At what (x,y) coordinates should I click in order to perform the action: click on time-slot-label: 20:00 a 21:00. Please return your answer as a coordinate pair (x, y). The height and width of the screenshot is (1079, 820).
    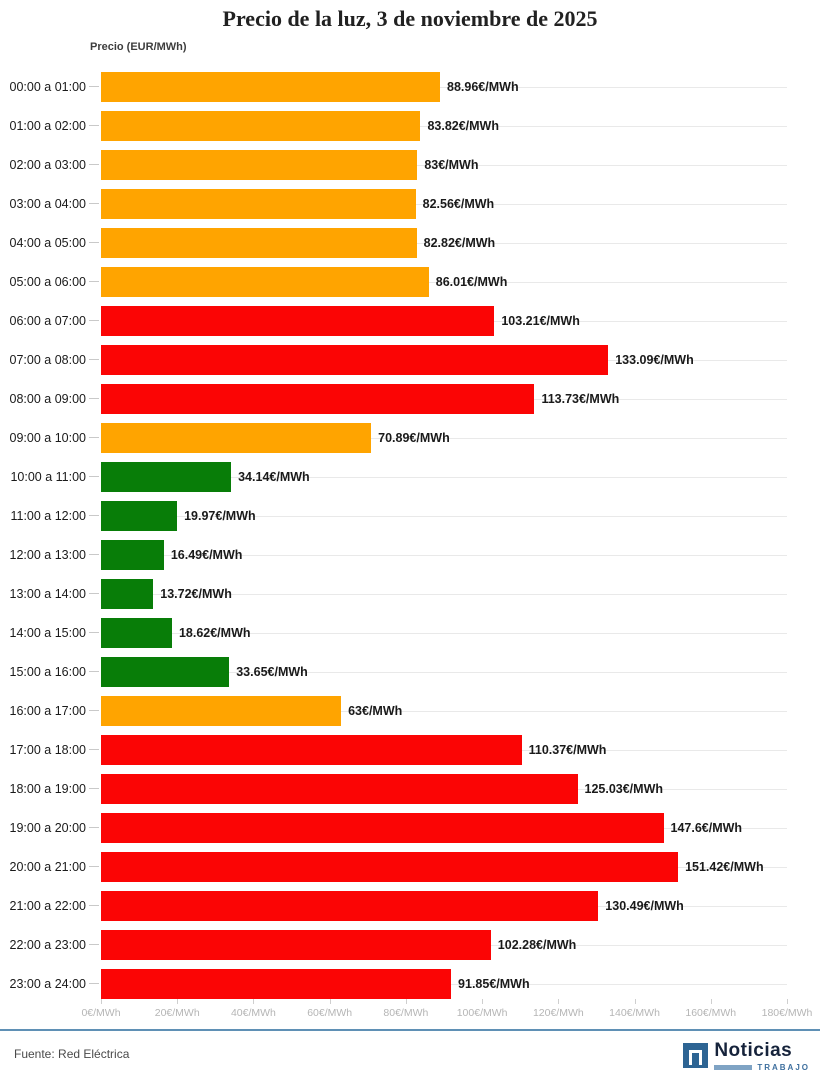
    Looking at the image, I should click on (47, 866).